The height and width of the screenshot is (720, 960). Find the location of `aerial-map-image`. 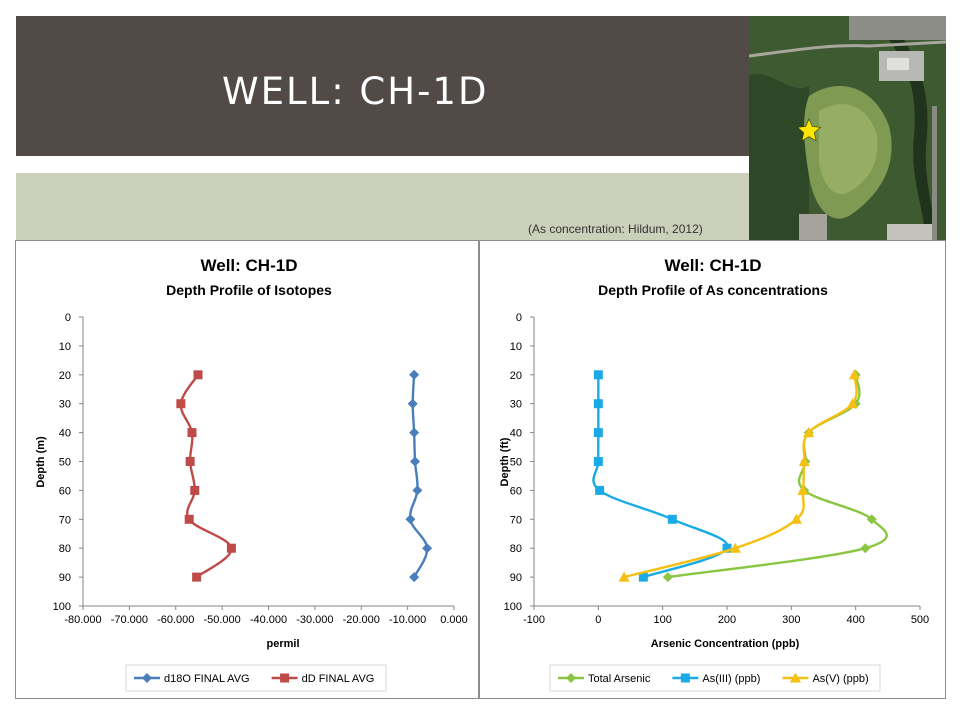

aerial-map-image is located at coordinates (847, 132).